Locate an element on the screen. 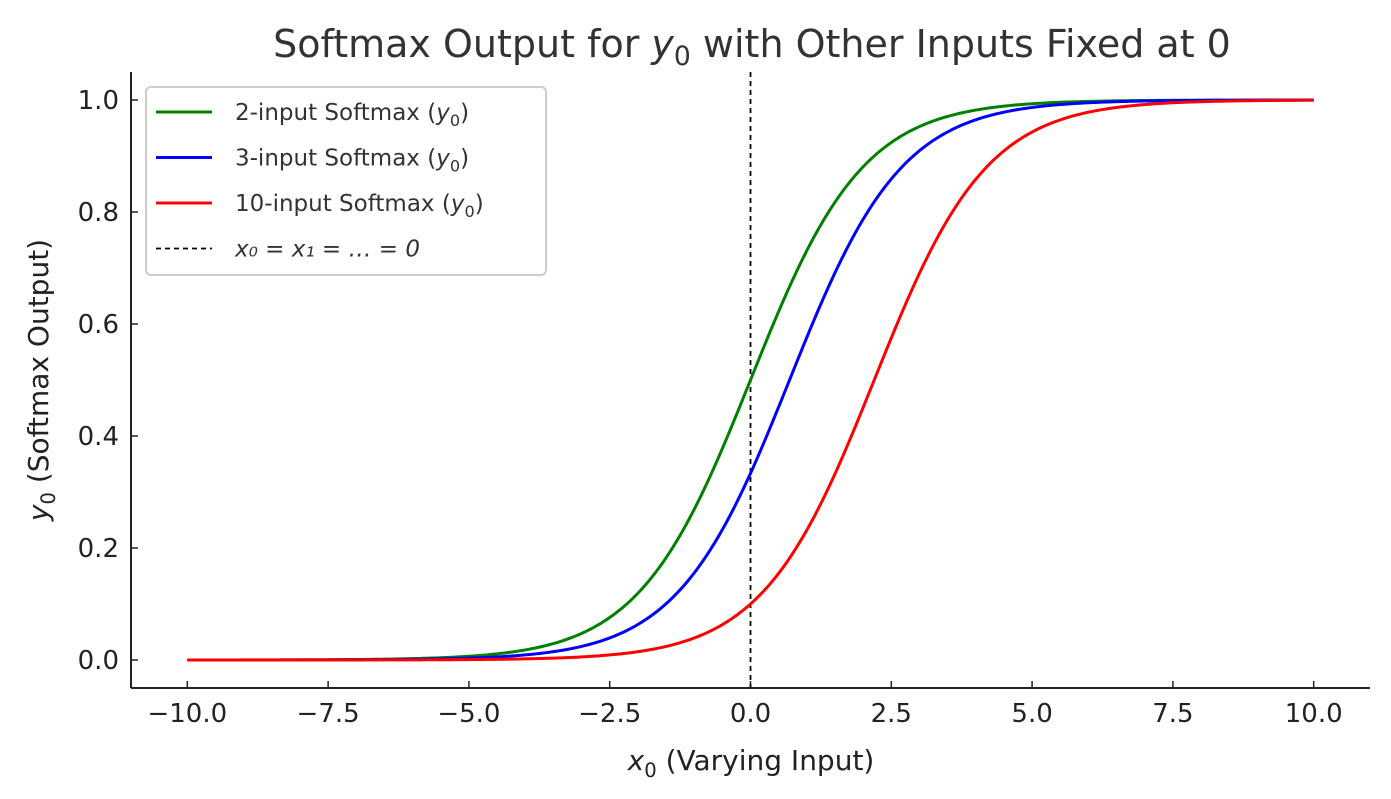 The width and height of the screenshot is (1391, 799). legend-box is located at coordinates (346, 181).